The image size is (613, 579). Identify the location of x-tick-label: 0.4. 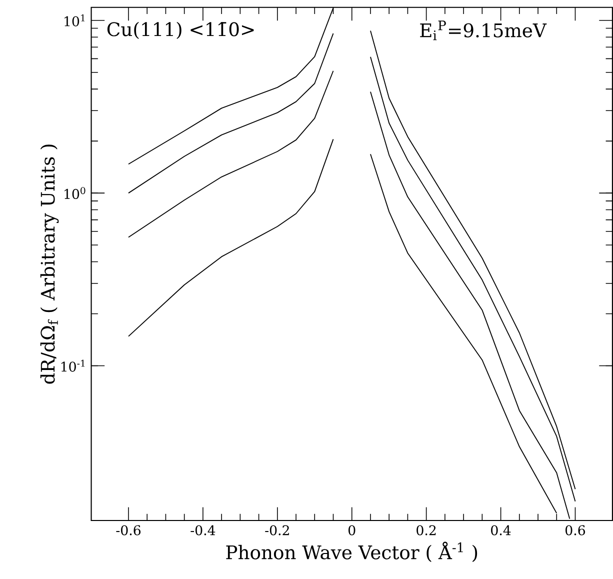
(501, 530).